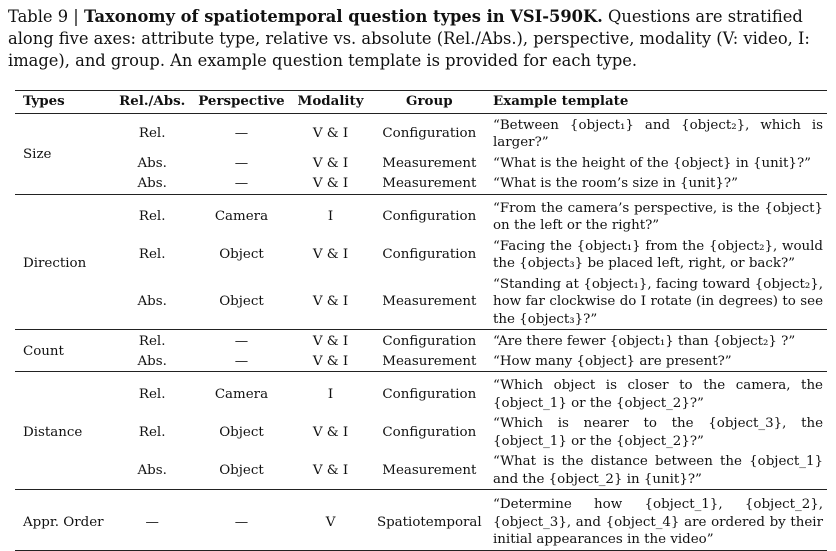 This screenshot has height=551, width=836. Describe the element at coordinates (64, 520) in the screenshot. I see `type-cell: Appr. Order` at that location.